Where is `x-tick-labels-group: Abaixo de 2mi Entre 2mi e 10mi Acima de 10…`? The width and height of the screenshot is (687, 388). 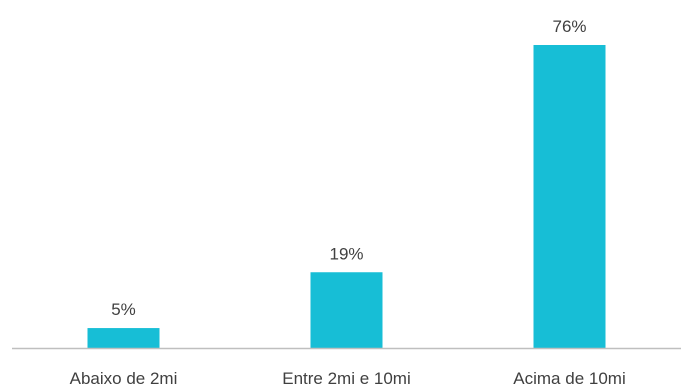 x-tick-labels-group: Abaixo de 2mi Entre 2mi e 10mi Acima de 10… is located at coordinates (348, 378).